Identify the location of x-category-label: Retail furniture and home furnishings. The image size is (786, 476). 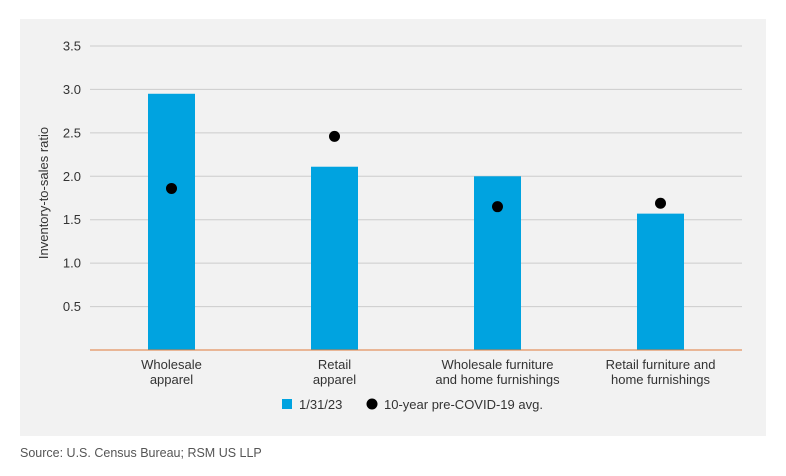
(661, 372).